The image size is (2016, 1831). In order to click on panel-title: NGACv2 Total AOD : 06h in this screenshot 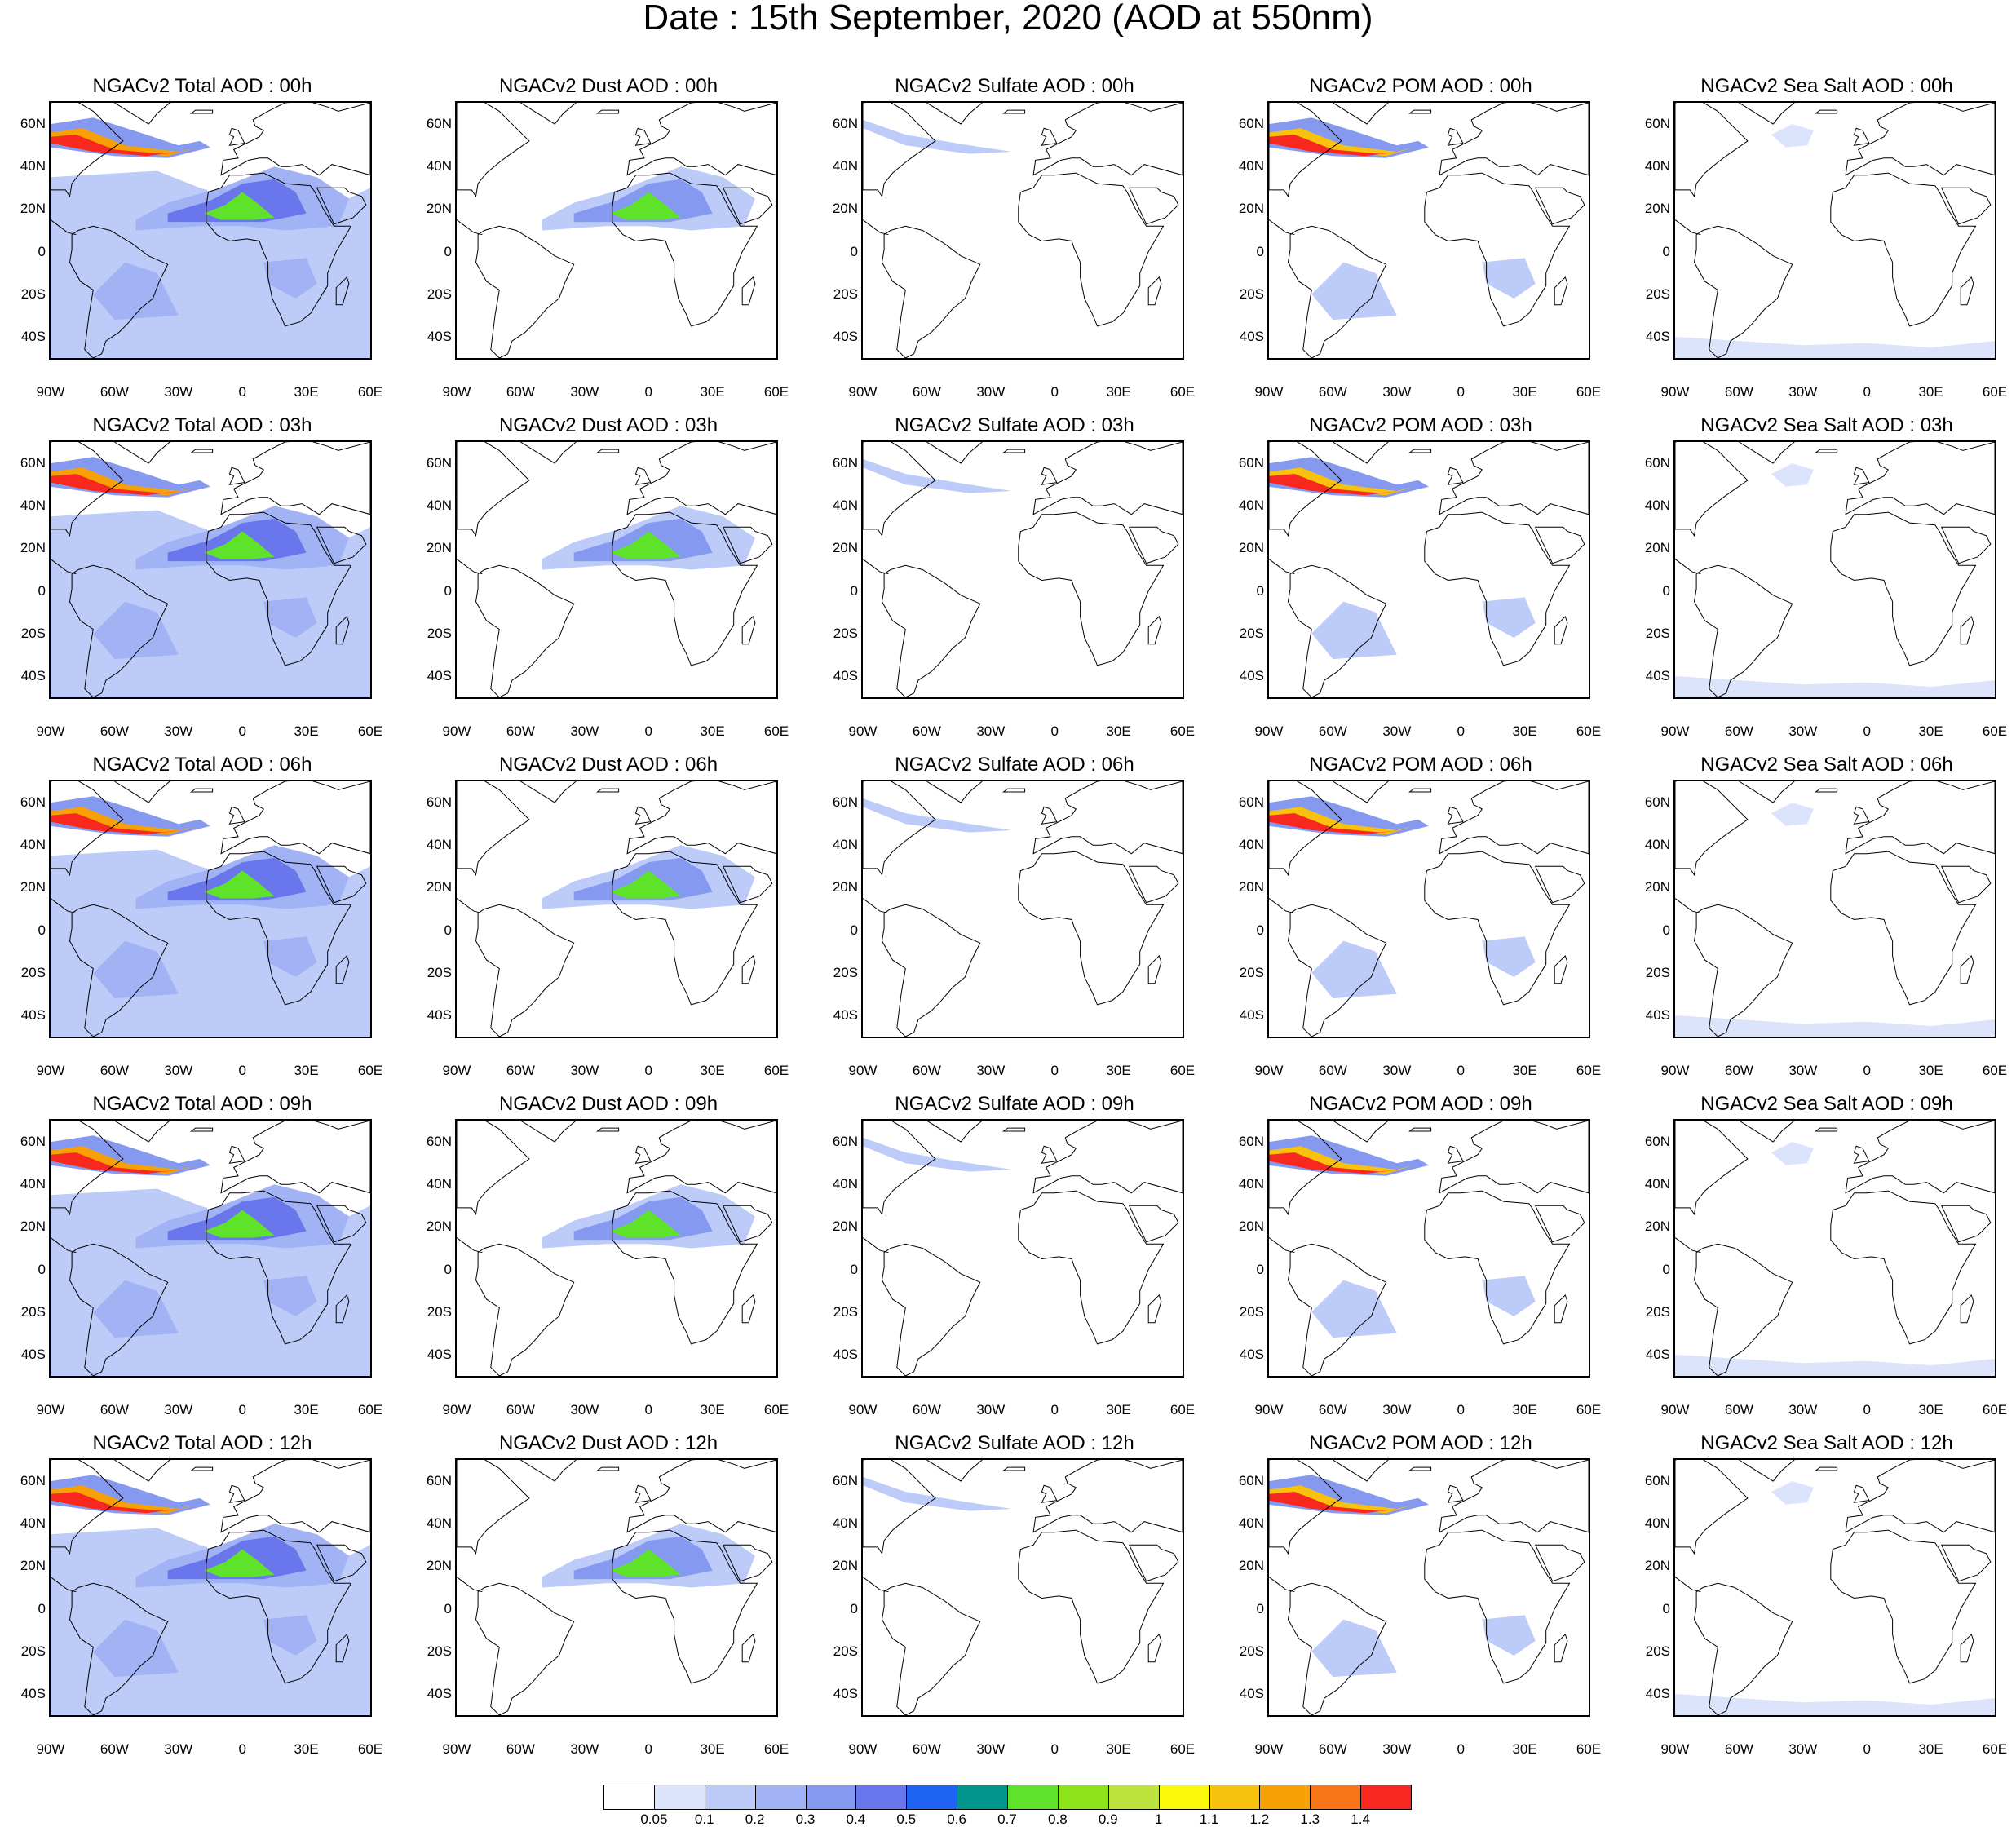, I will do `click(202, 765)`.